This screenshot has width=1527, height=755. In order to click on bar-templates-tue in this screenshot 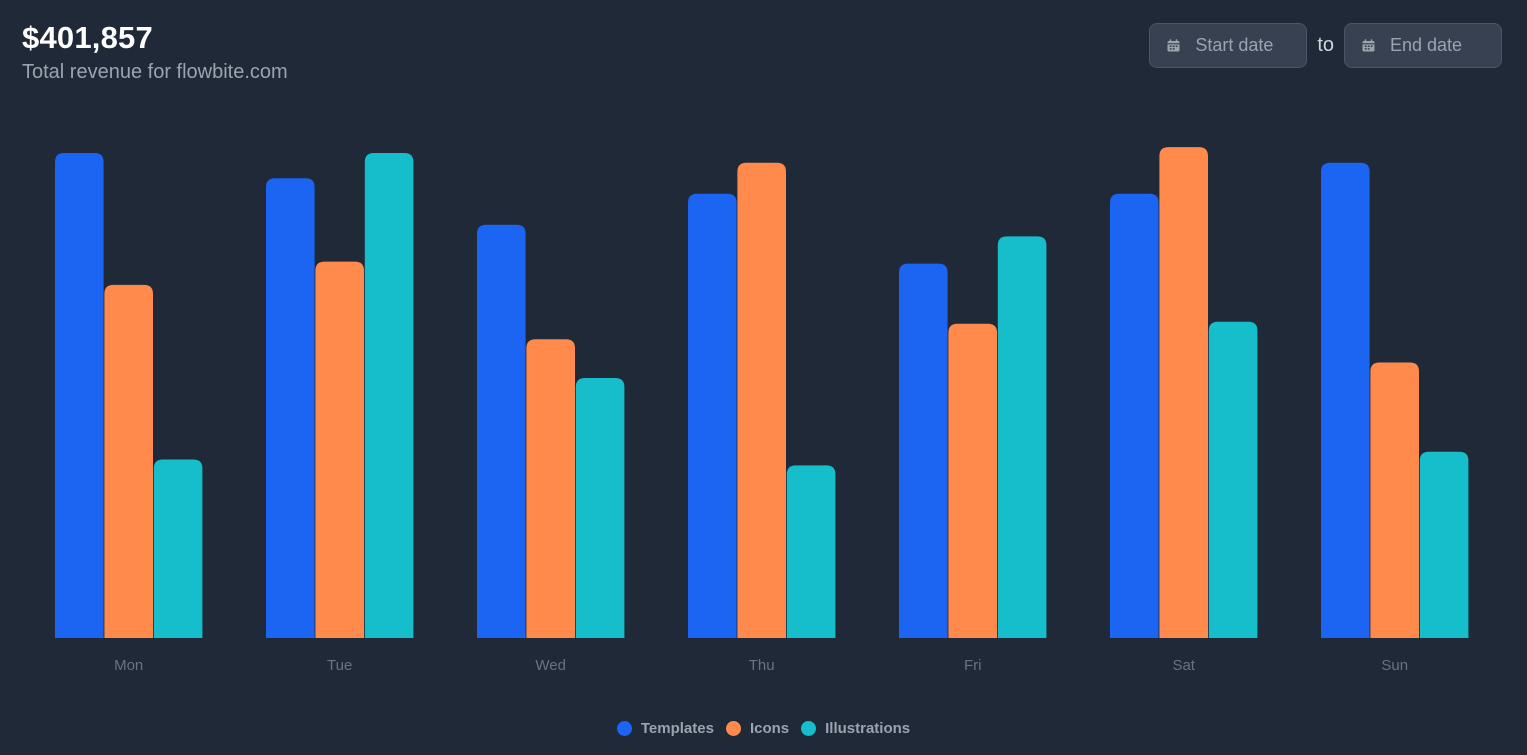, I will do `click(290, 408)`.